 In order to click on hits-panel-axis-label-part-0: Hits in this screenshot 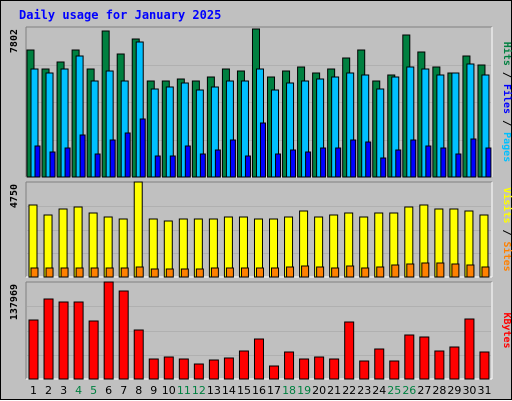, I will do `click(506, 54)`.